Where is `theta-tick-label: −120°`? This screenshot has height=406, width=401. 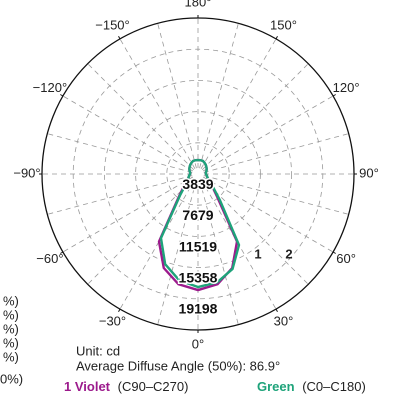
theta-tick-label: −120° is located at coordinates (50, 87).